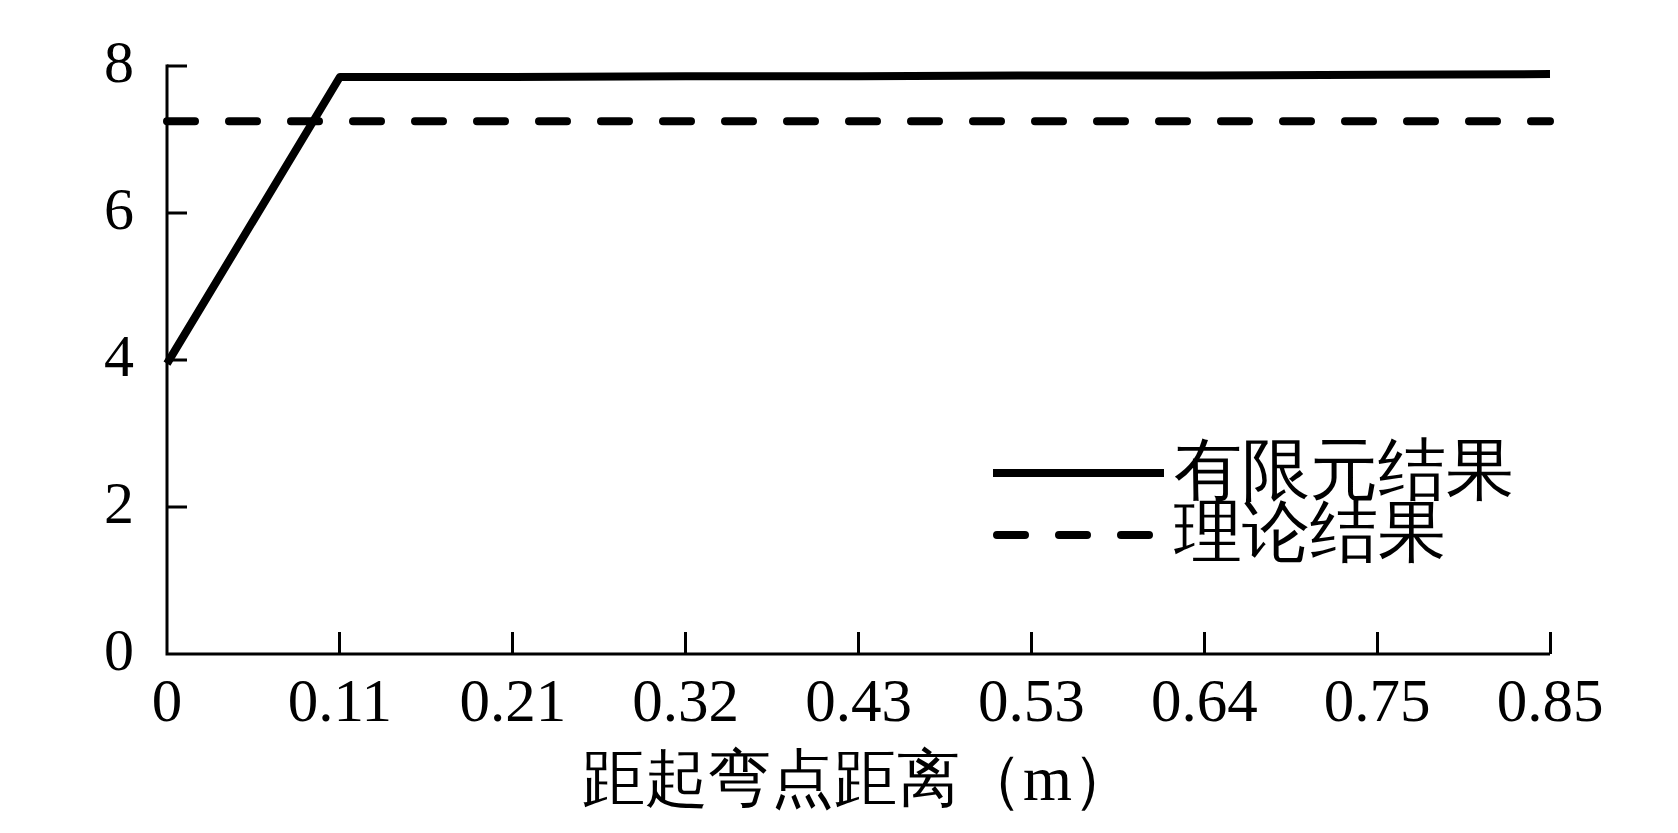 The width and height of the screenshot is (1678, 833). Describe the element at coordinates (340, 700) in the screenshot. I see `x-tick-label: 0.11` at that location.